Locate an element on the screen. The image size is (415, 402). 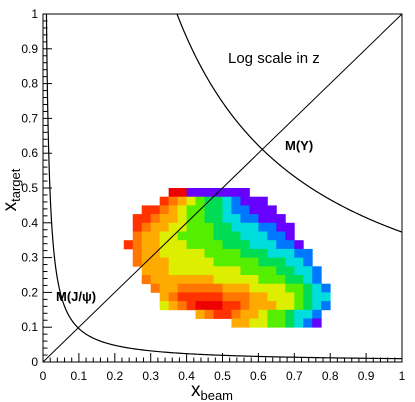
x-tick-labels: 0 0.1 0.2 0.3 0.4 0.5 0.6 0.7 0.8 0.9 1 is located at coordinates (223, 376).